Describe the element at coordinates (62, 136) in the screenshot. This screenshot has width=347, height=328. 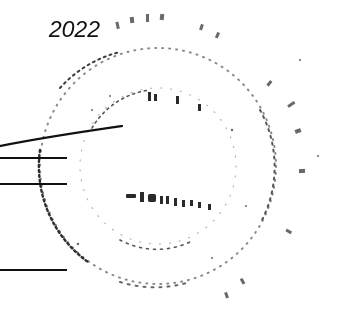
I see `signature-stroke` at that location.